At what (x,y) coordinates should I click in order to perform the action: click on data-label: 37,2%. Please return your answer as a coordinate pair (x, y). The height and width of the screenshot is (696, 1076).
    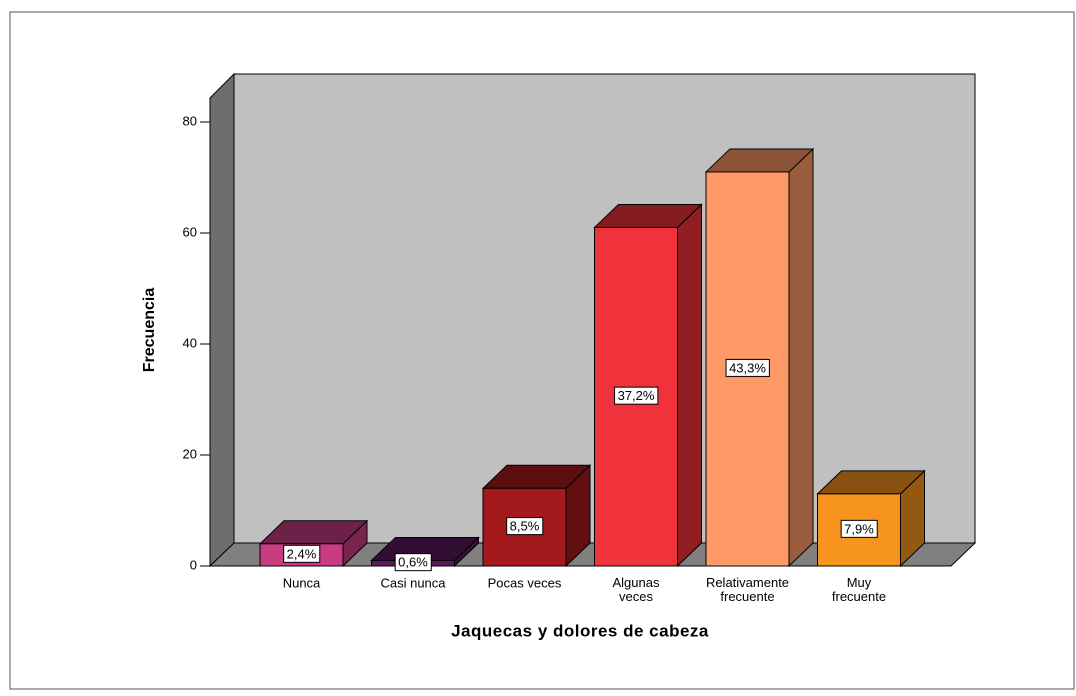
    Looking at the image, I should click on (636, 395).